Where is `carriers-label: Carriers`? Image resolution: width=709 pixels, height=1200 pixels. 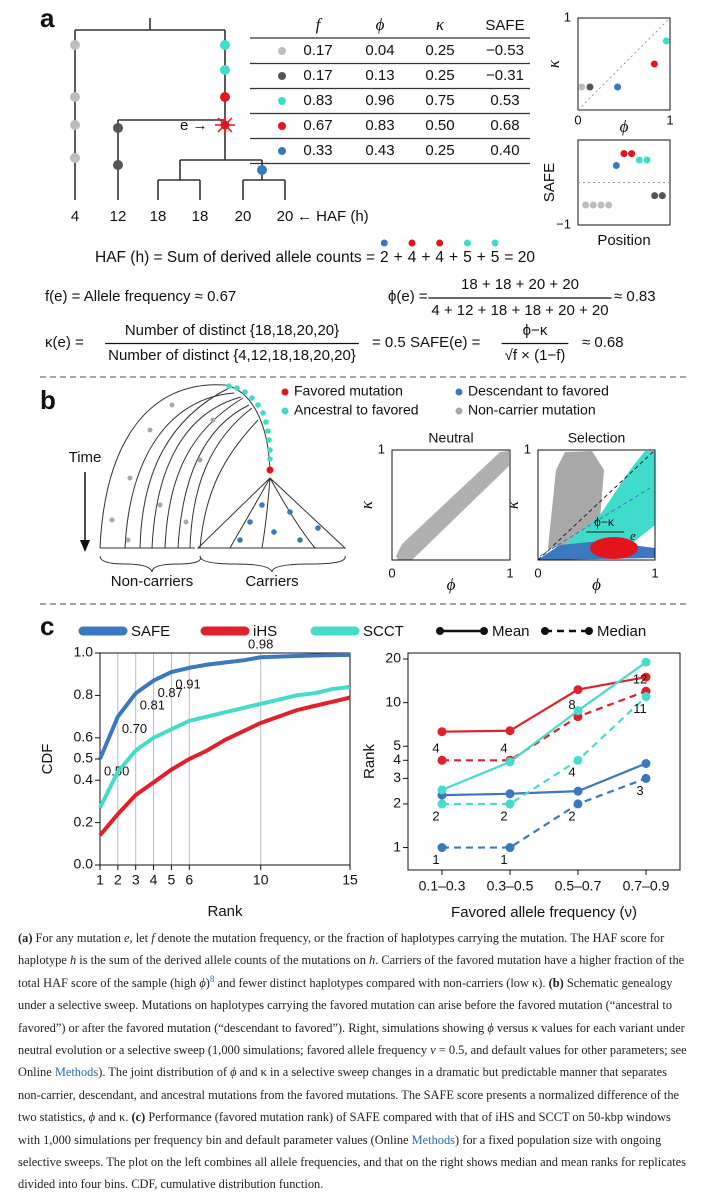
carriers-label: Carriers is located at coordinates (271, 581).